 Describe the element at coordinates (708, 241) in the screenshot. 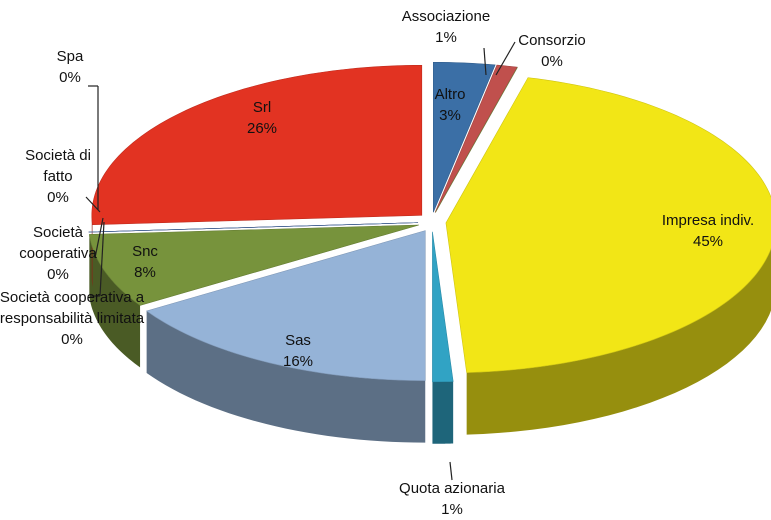

I see `value-label: 45%` at that location.